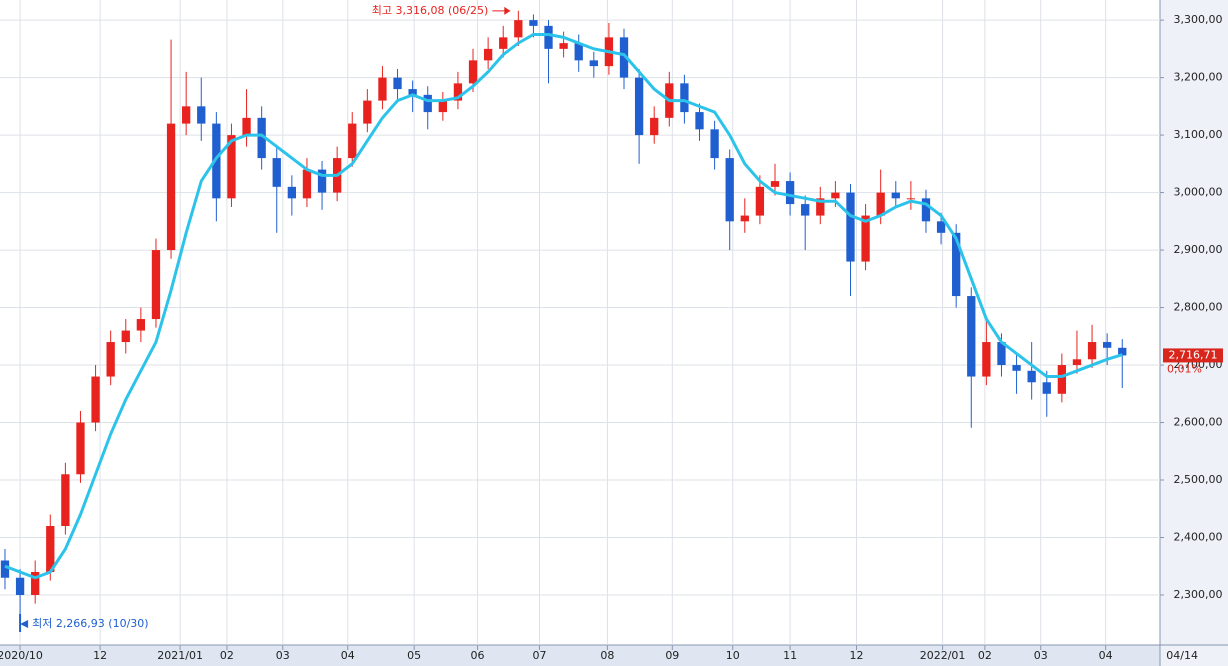 Image resolution: width=1228 pixels, height=666 pixels. Describe the element at coordinates (1198, 19) in the screenshot. I see `y-tick-label: 3,300,00` at that location.